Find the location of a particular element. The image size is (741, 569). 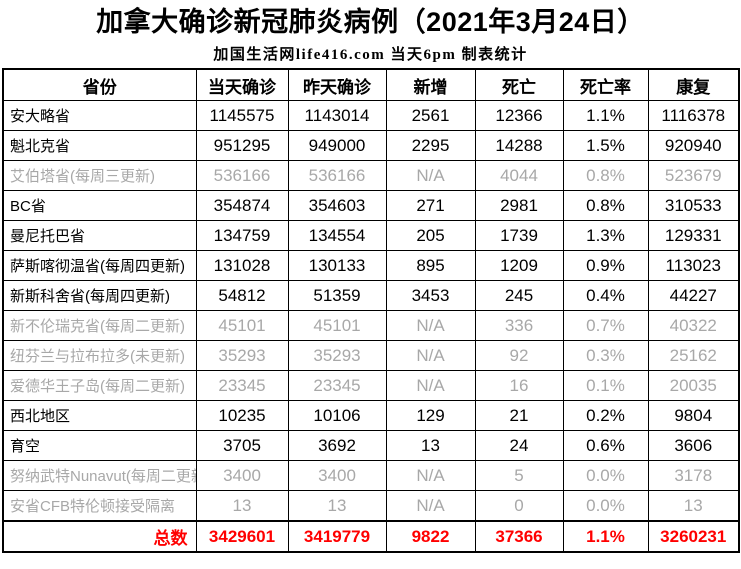

deaths-cell: 0 is located at coordinates (519, 506).